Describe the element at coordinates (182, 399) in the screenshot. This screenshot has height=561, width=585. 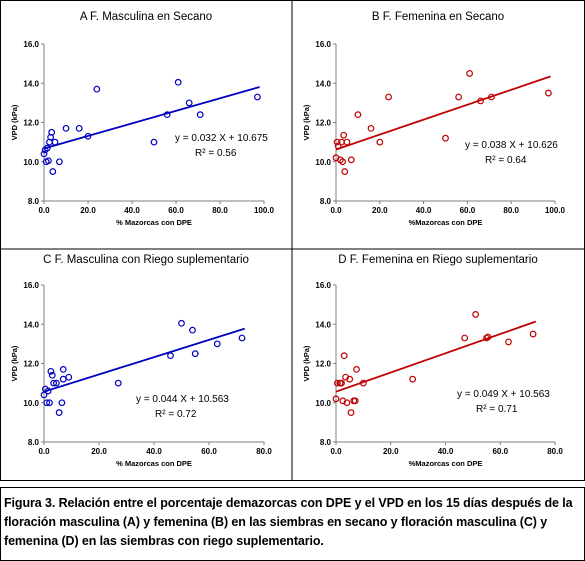
I see `regression-equation: y = 0.044 X + 10.563` at that location.